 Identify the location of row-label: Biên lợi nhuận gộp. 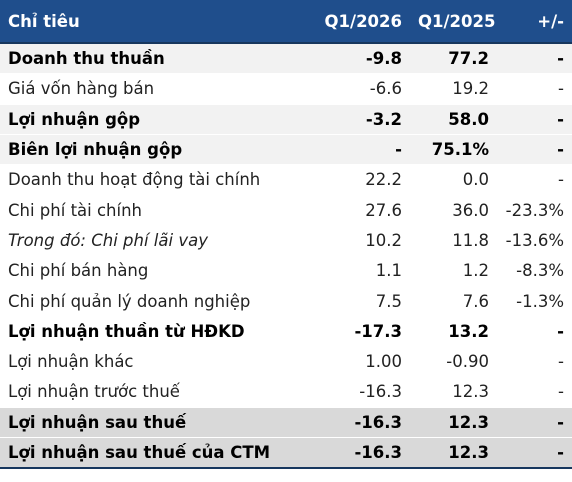
(158, 150).